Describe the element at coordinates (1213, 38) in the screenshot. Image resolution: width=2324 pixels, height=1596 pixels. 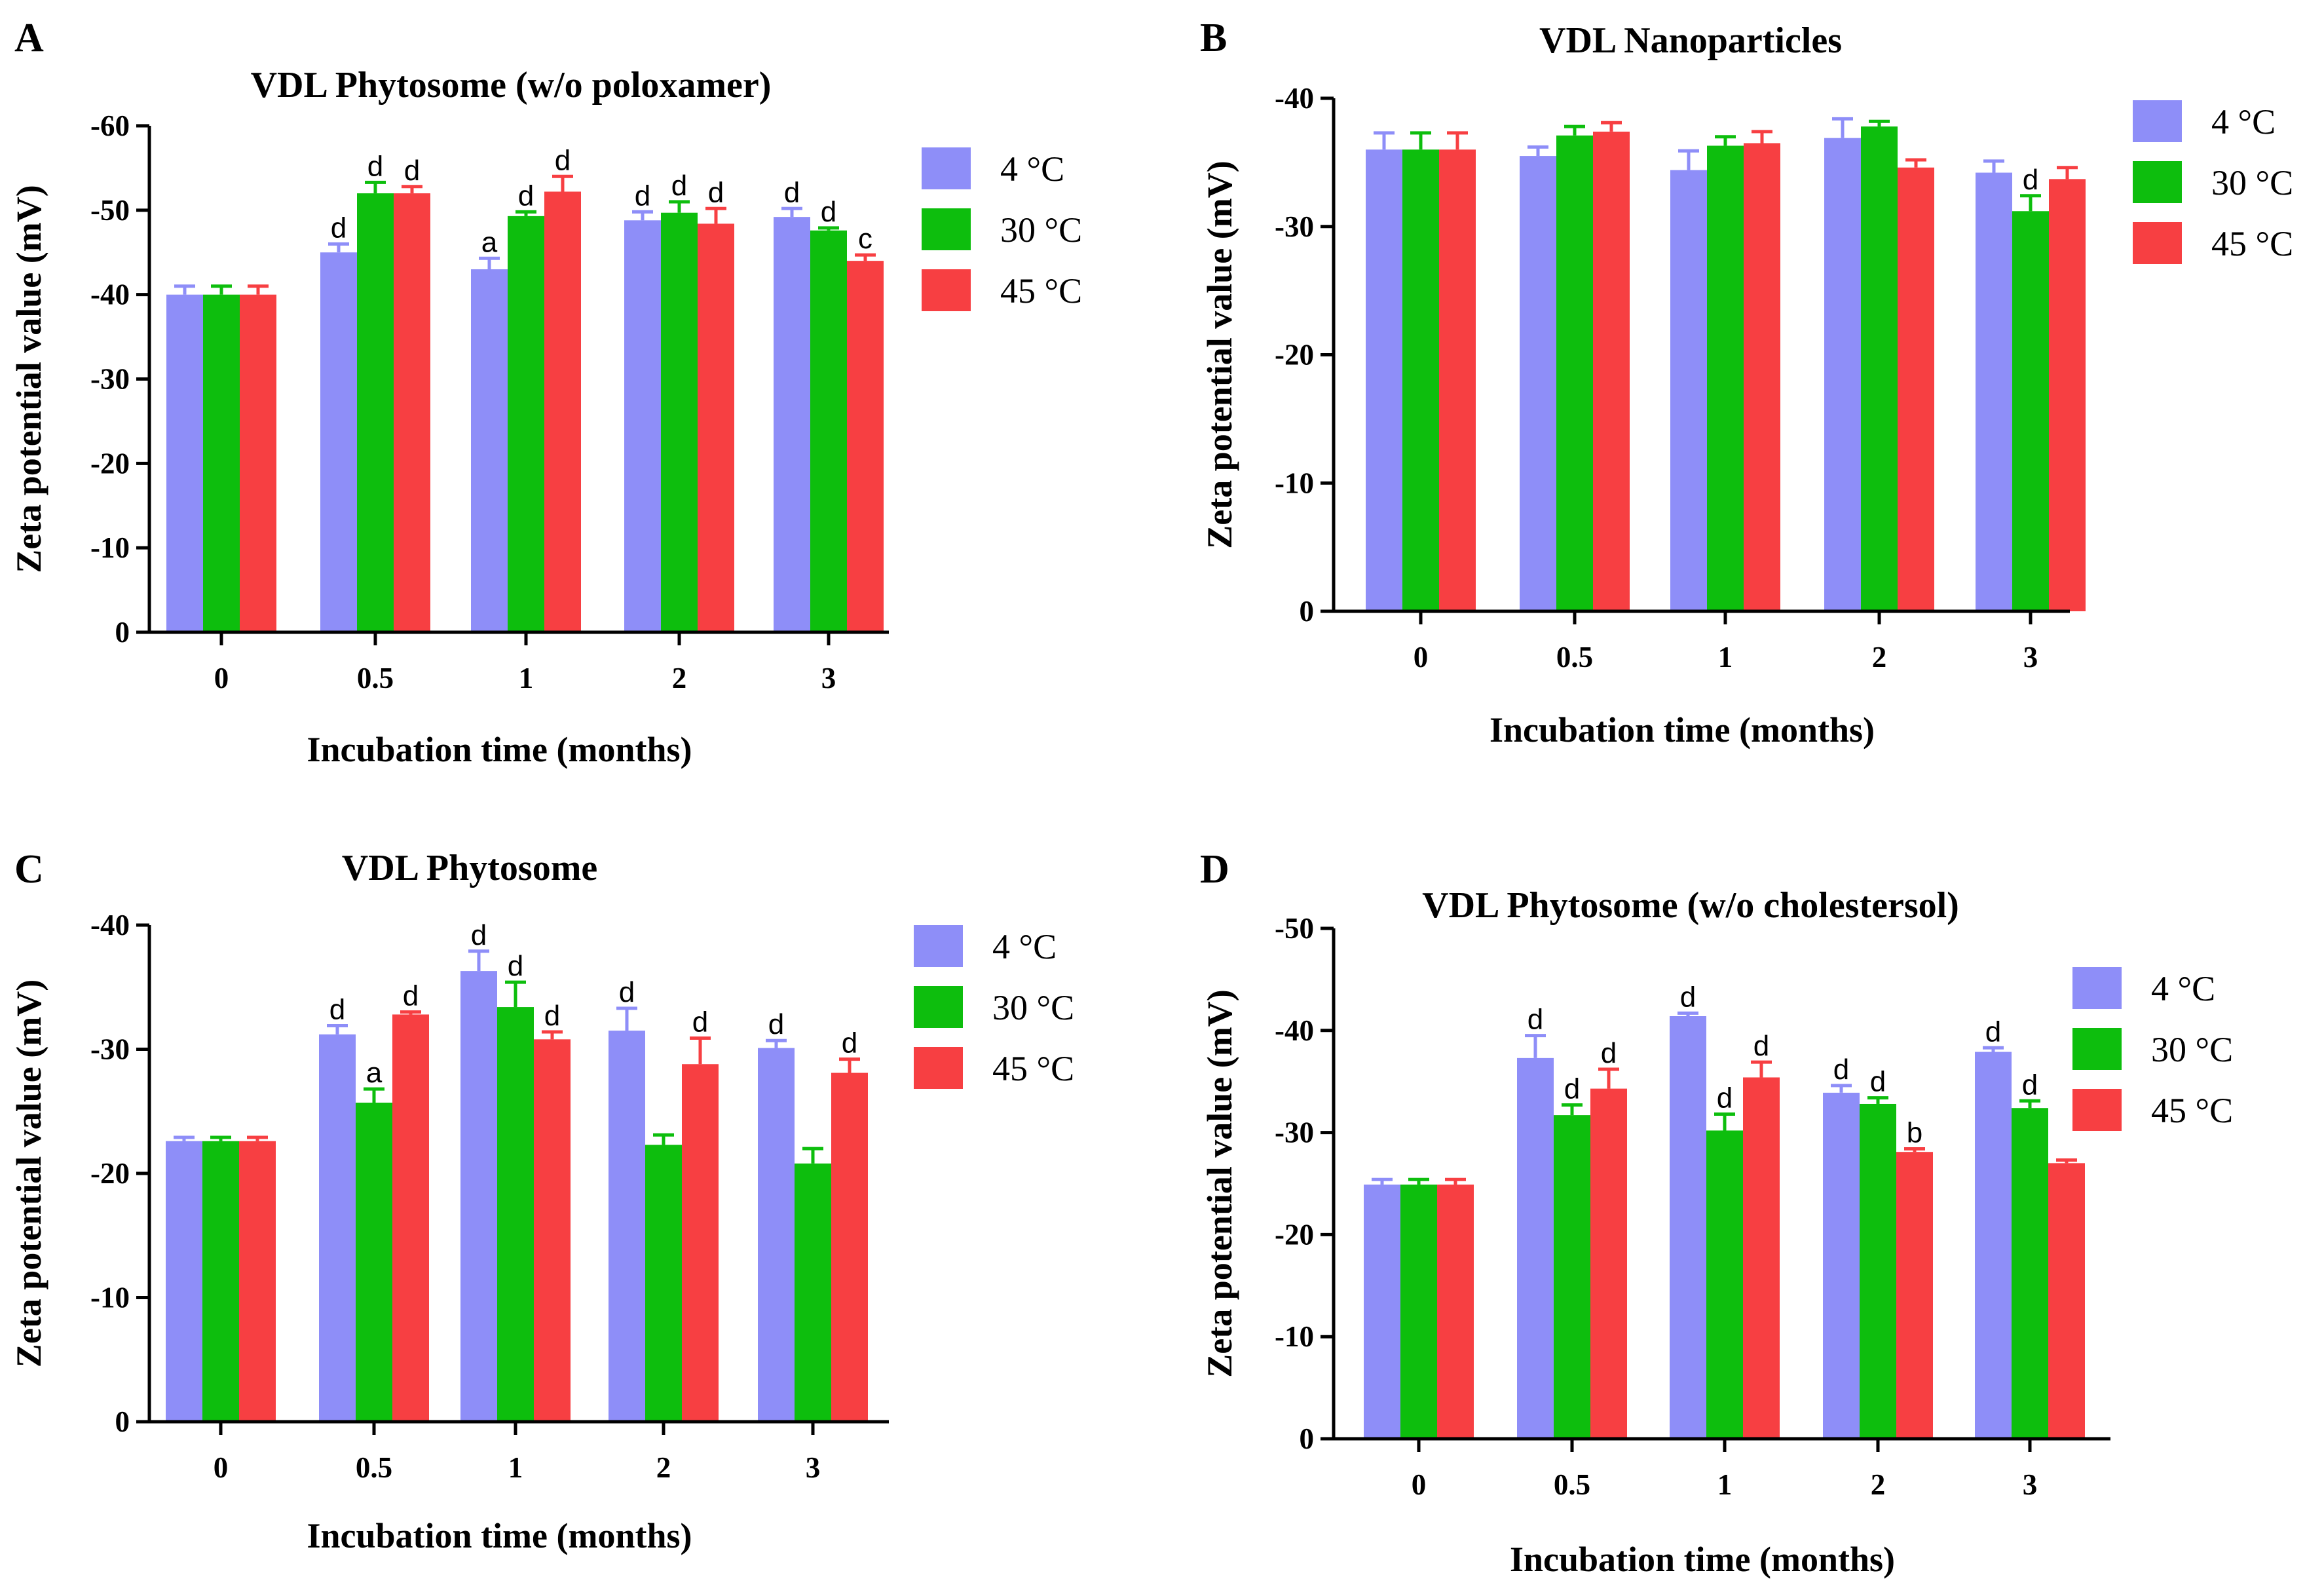
I see `panel-letter: B` at that location.